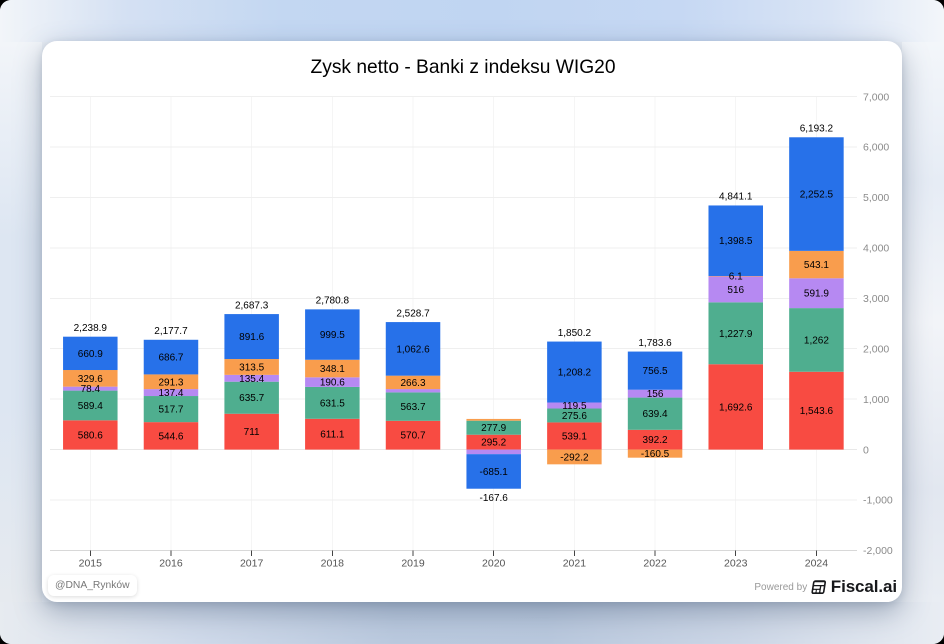 The image size is (944, 644). I want to click on svg-text: 392.2, so click(655, 440).